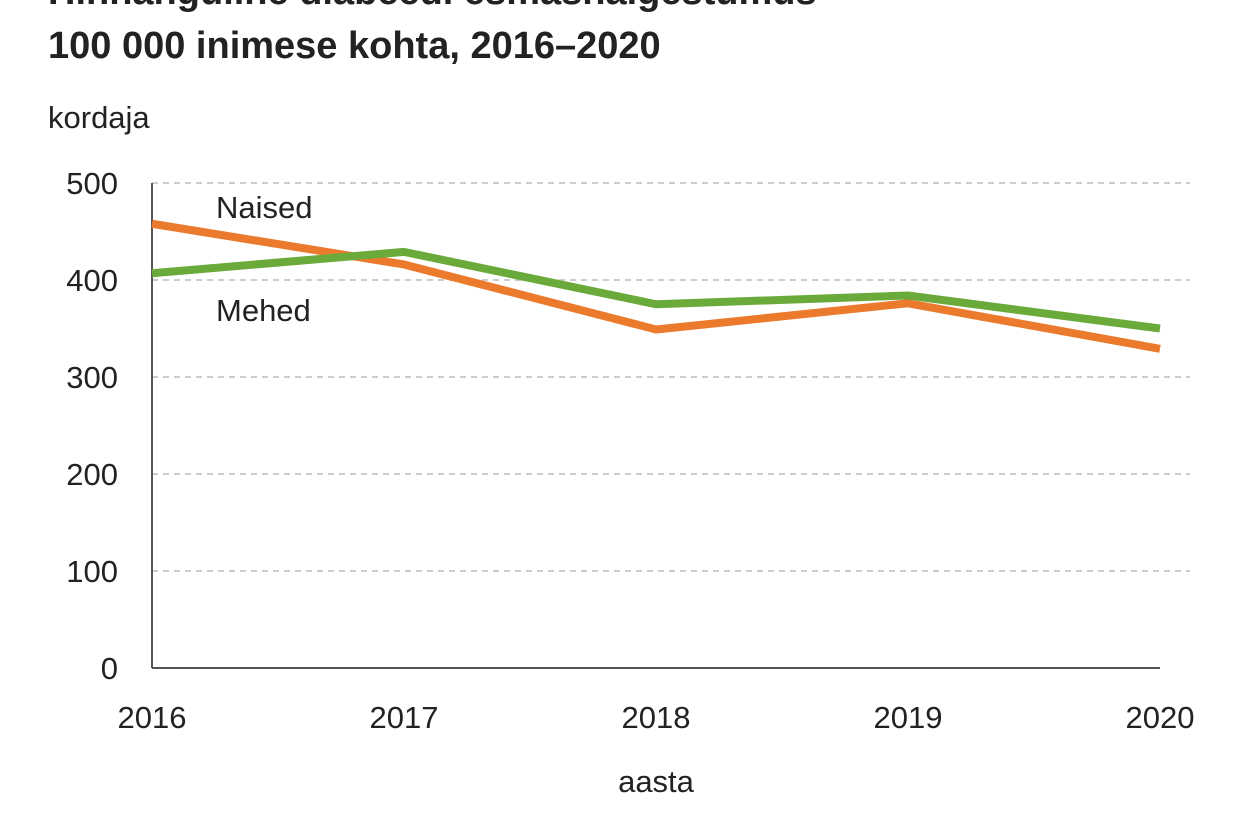  Describe the element at coordinates (263, 310) in the screenshot. I see `series-label: Mehed` at that location.